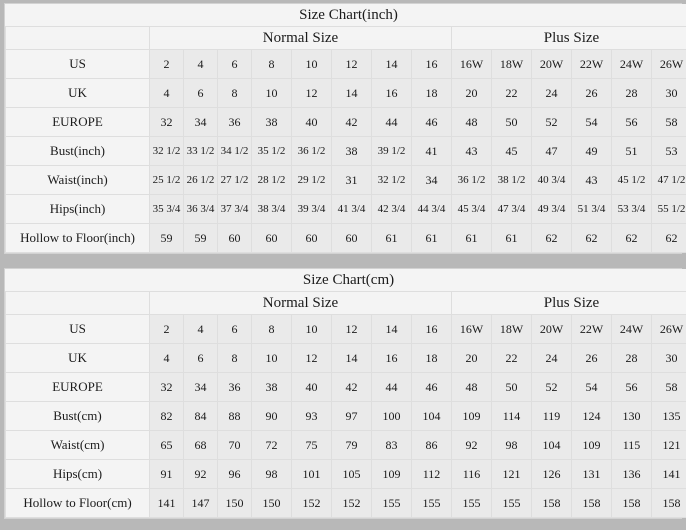 The width and height of the screenshot is (686, 530). I want to click on data-cell: 47, so click(551, 151).